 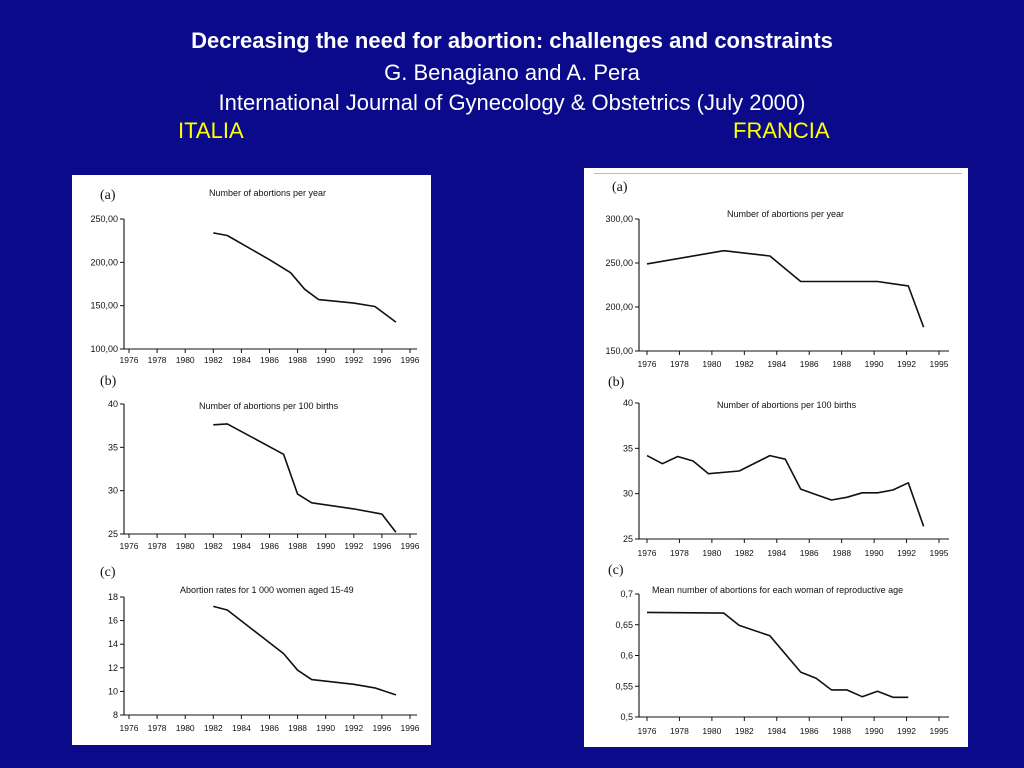 I want to click on chart1-panel-label: (a), so click(x=108, y=195).